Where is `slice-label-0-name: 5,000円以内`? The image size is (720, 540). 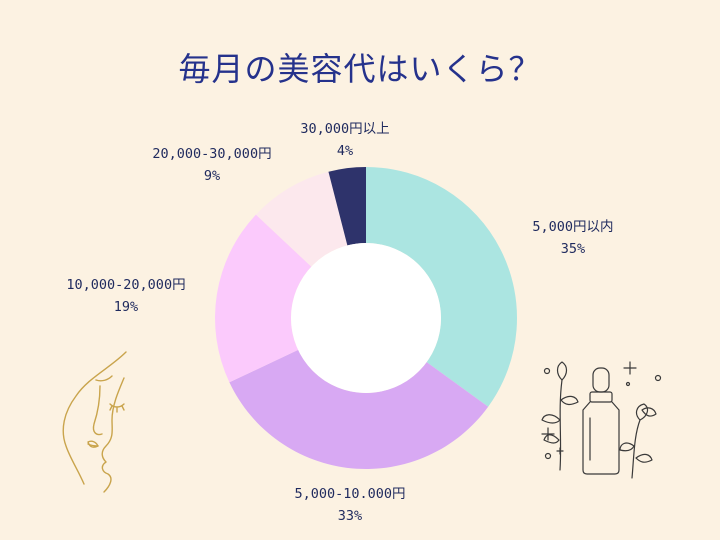
slice-label-0-name: 5,000円以内 is located at coordinates (573, 227).